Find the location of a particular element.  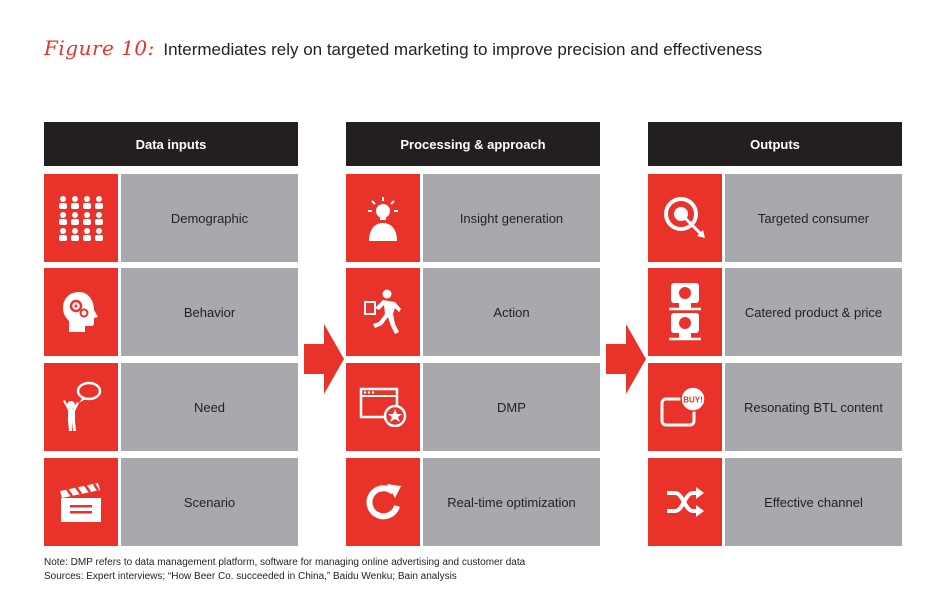

person-lightbulb-icon is located at coordinates (383, 218).